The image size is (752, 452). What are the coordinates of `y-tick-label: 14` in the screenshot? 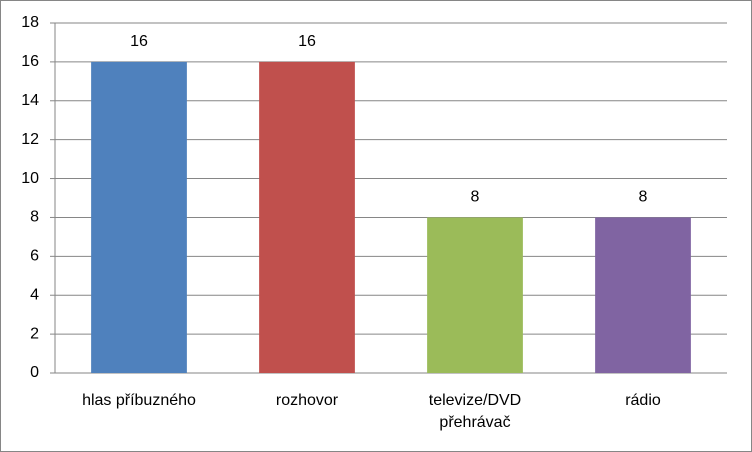 It's located at (30, 100).